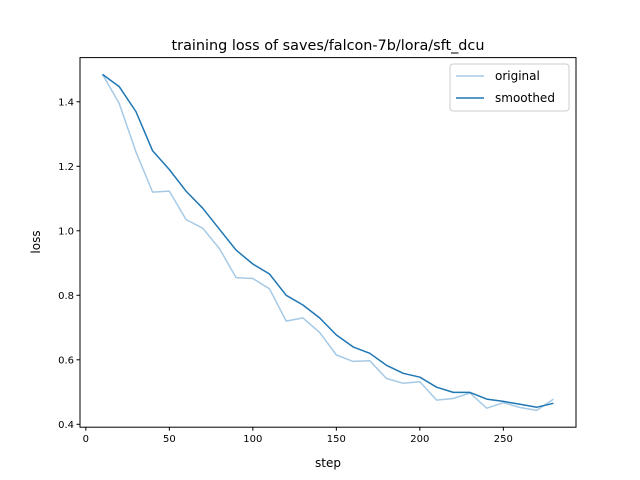  I want to click on x-tick: 150, so click(336, 436).